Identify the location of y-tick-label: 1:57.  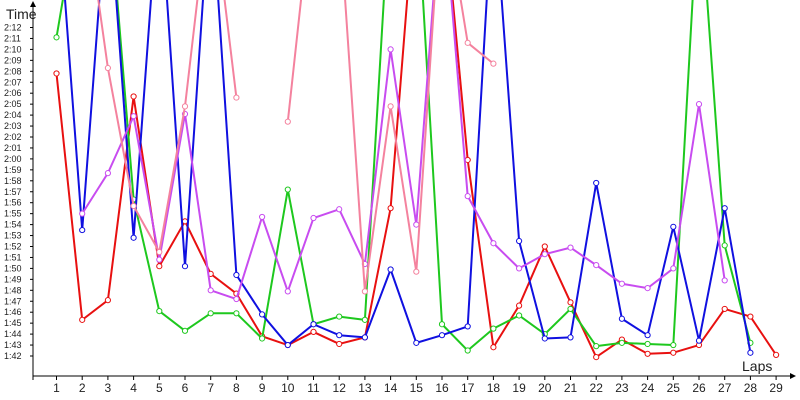
(13, 192).